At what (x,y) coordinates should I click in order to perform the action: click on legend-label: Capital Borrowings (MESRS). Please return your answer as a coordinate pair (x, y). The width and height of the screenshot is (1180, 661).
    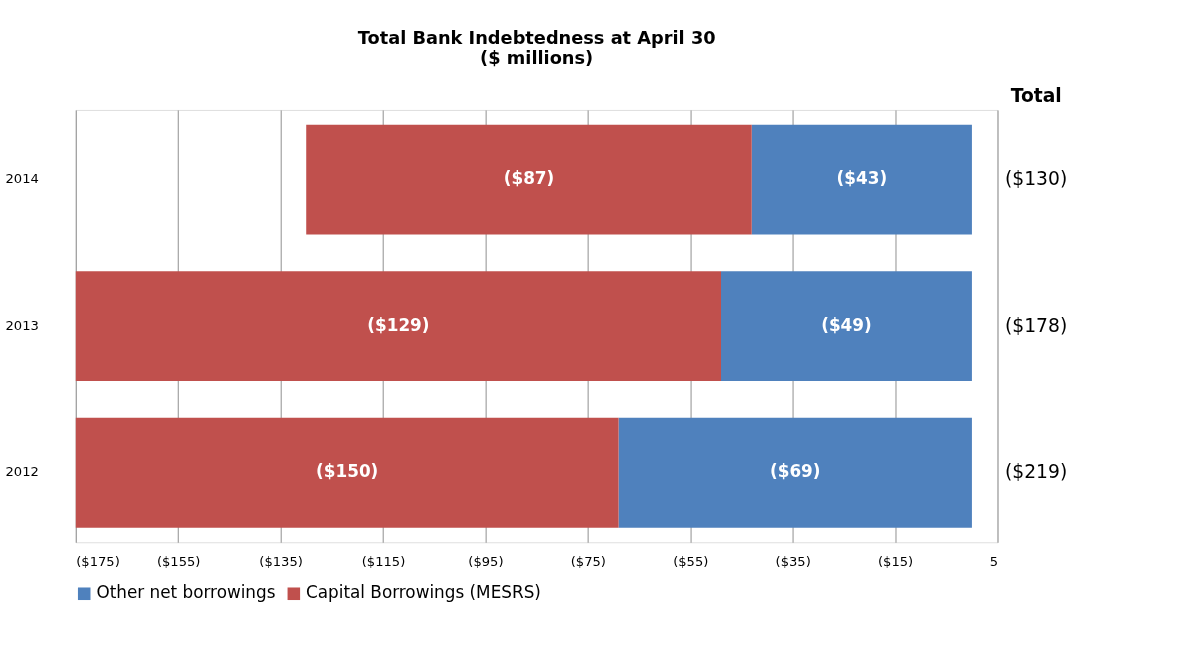
    Looking at the image, I should click on (423, 592).